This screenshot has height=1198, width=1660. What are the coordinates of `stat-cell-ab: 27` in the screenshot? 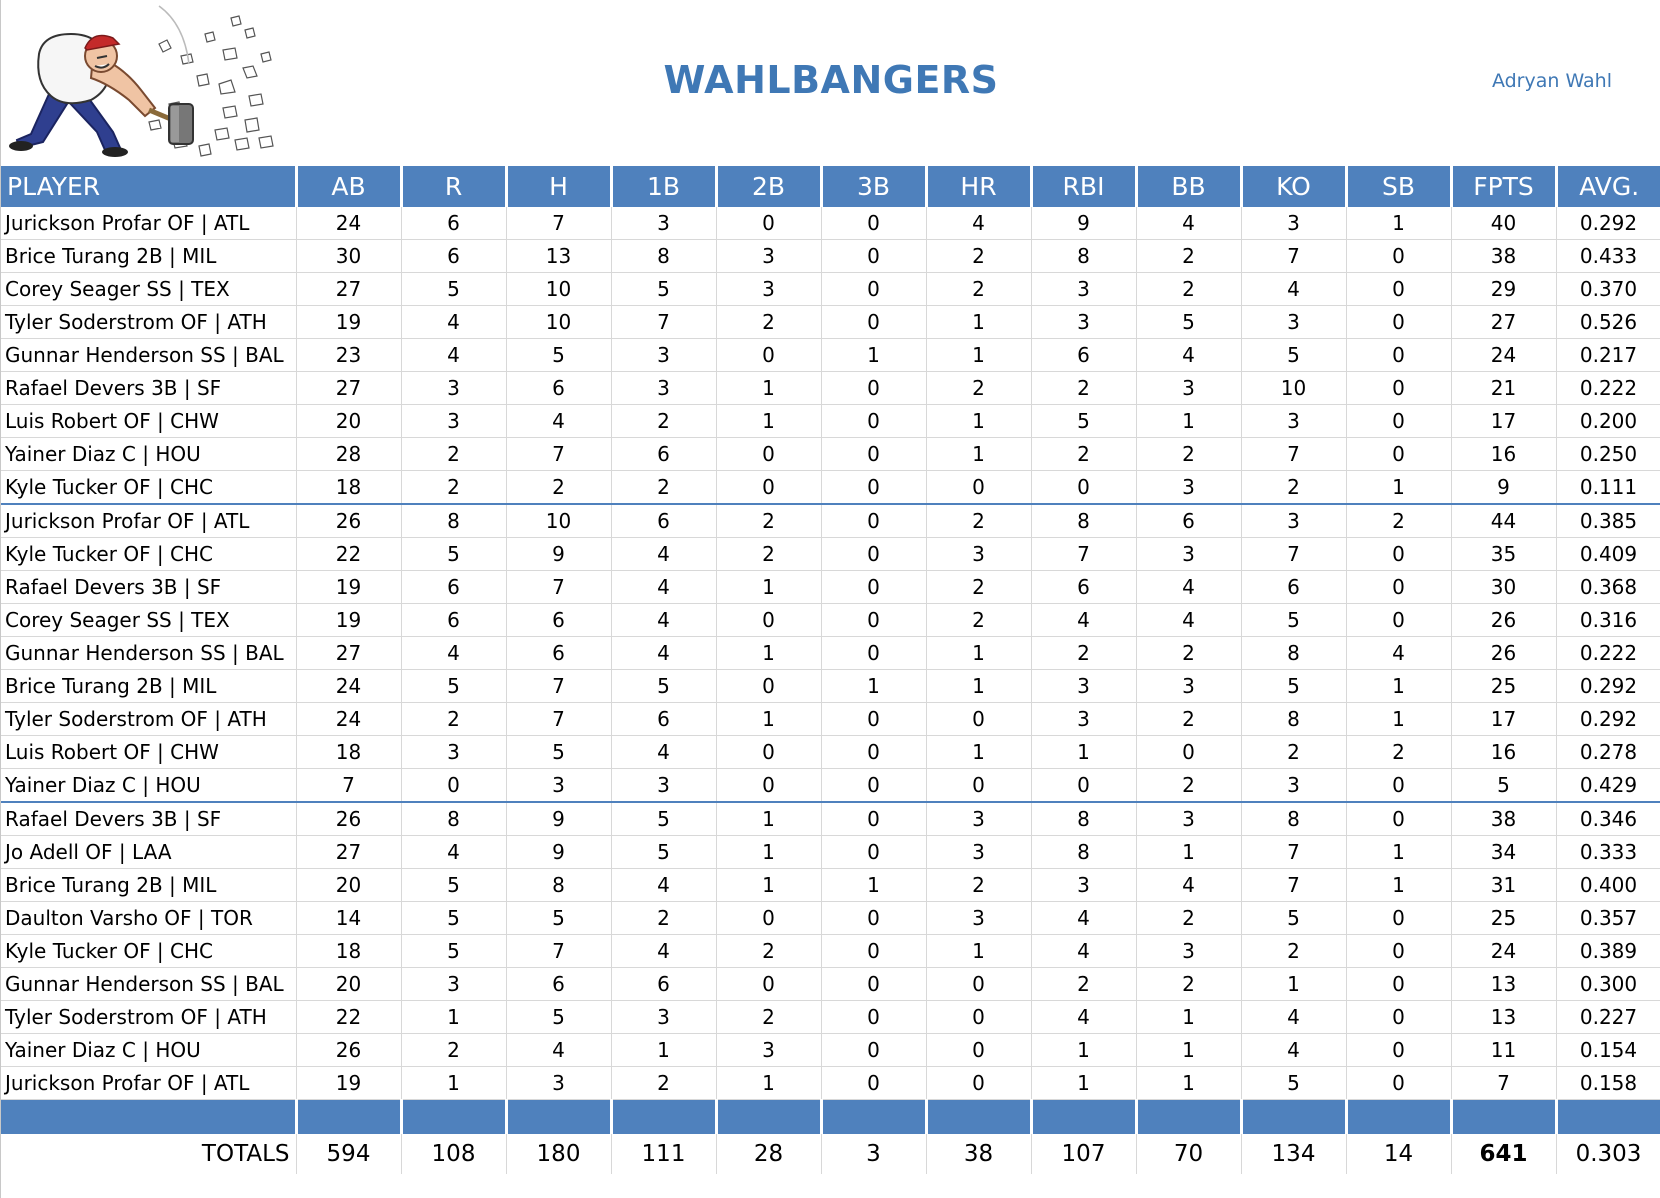 It's located at (349, 289).